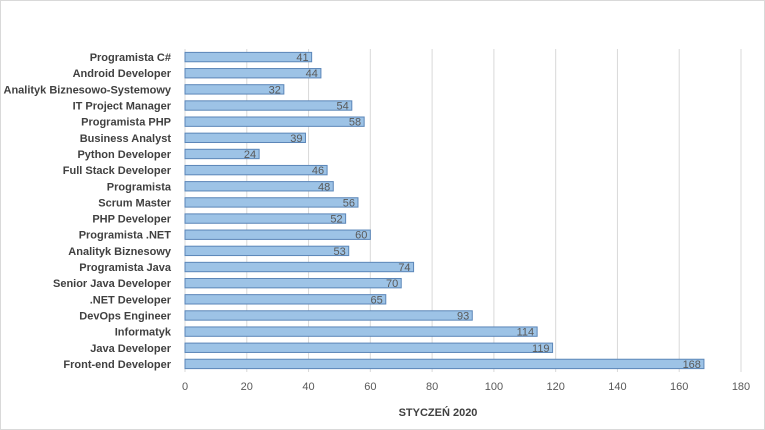  Describe the element at coordinates (741, 387) in the screenshot. I see `x-tick-label: 180` at that location.